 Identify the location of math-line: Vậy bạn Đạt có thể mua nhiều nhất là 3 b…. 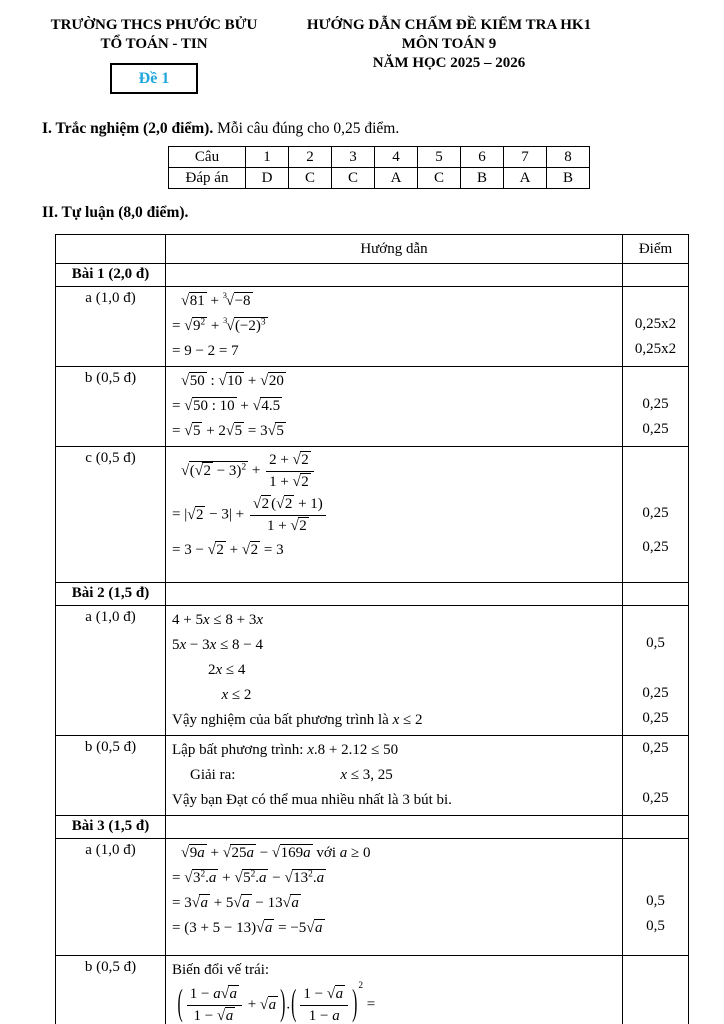
(312, 800).